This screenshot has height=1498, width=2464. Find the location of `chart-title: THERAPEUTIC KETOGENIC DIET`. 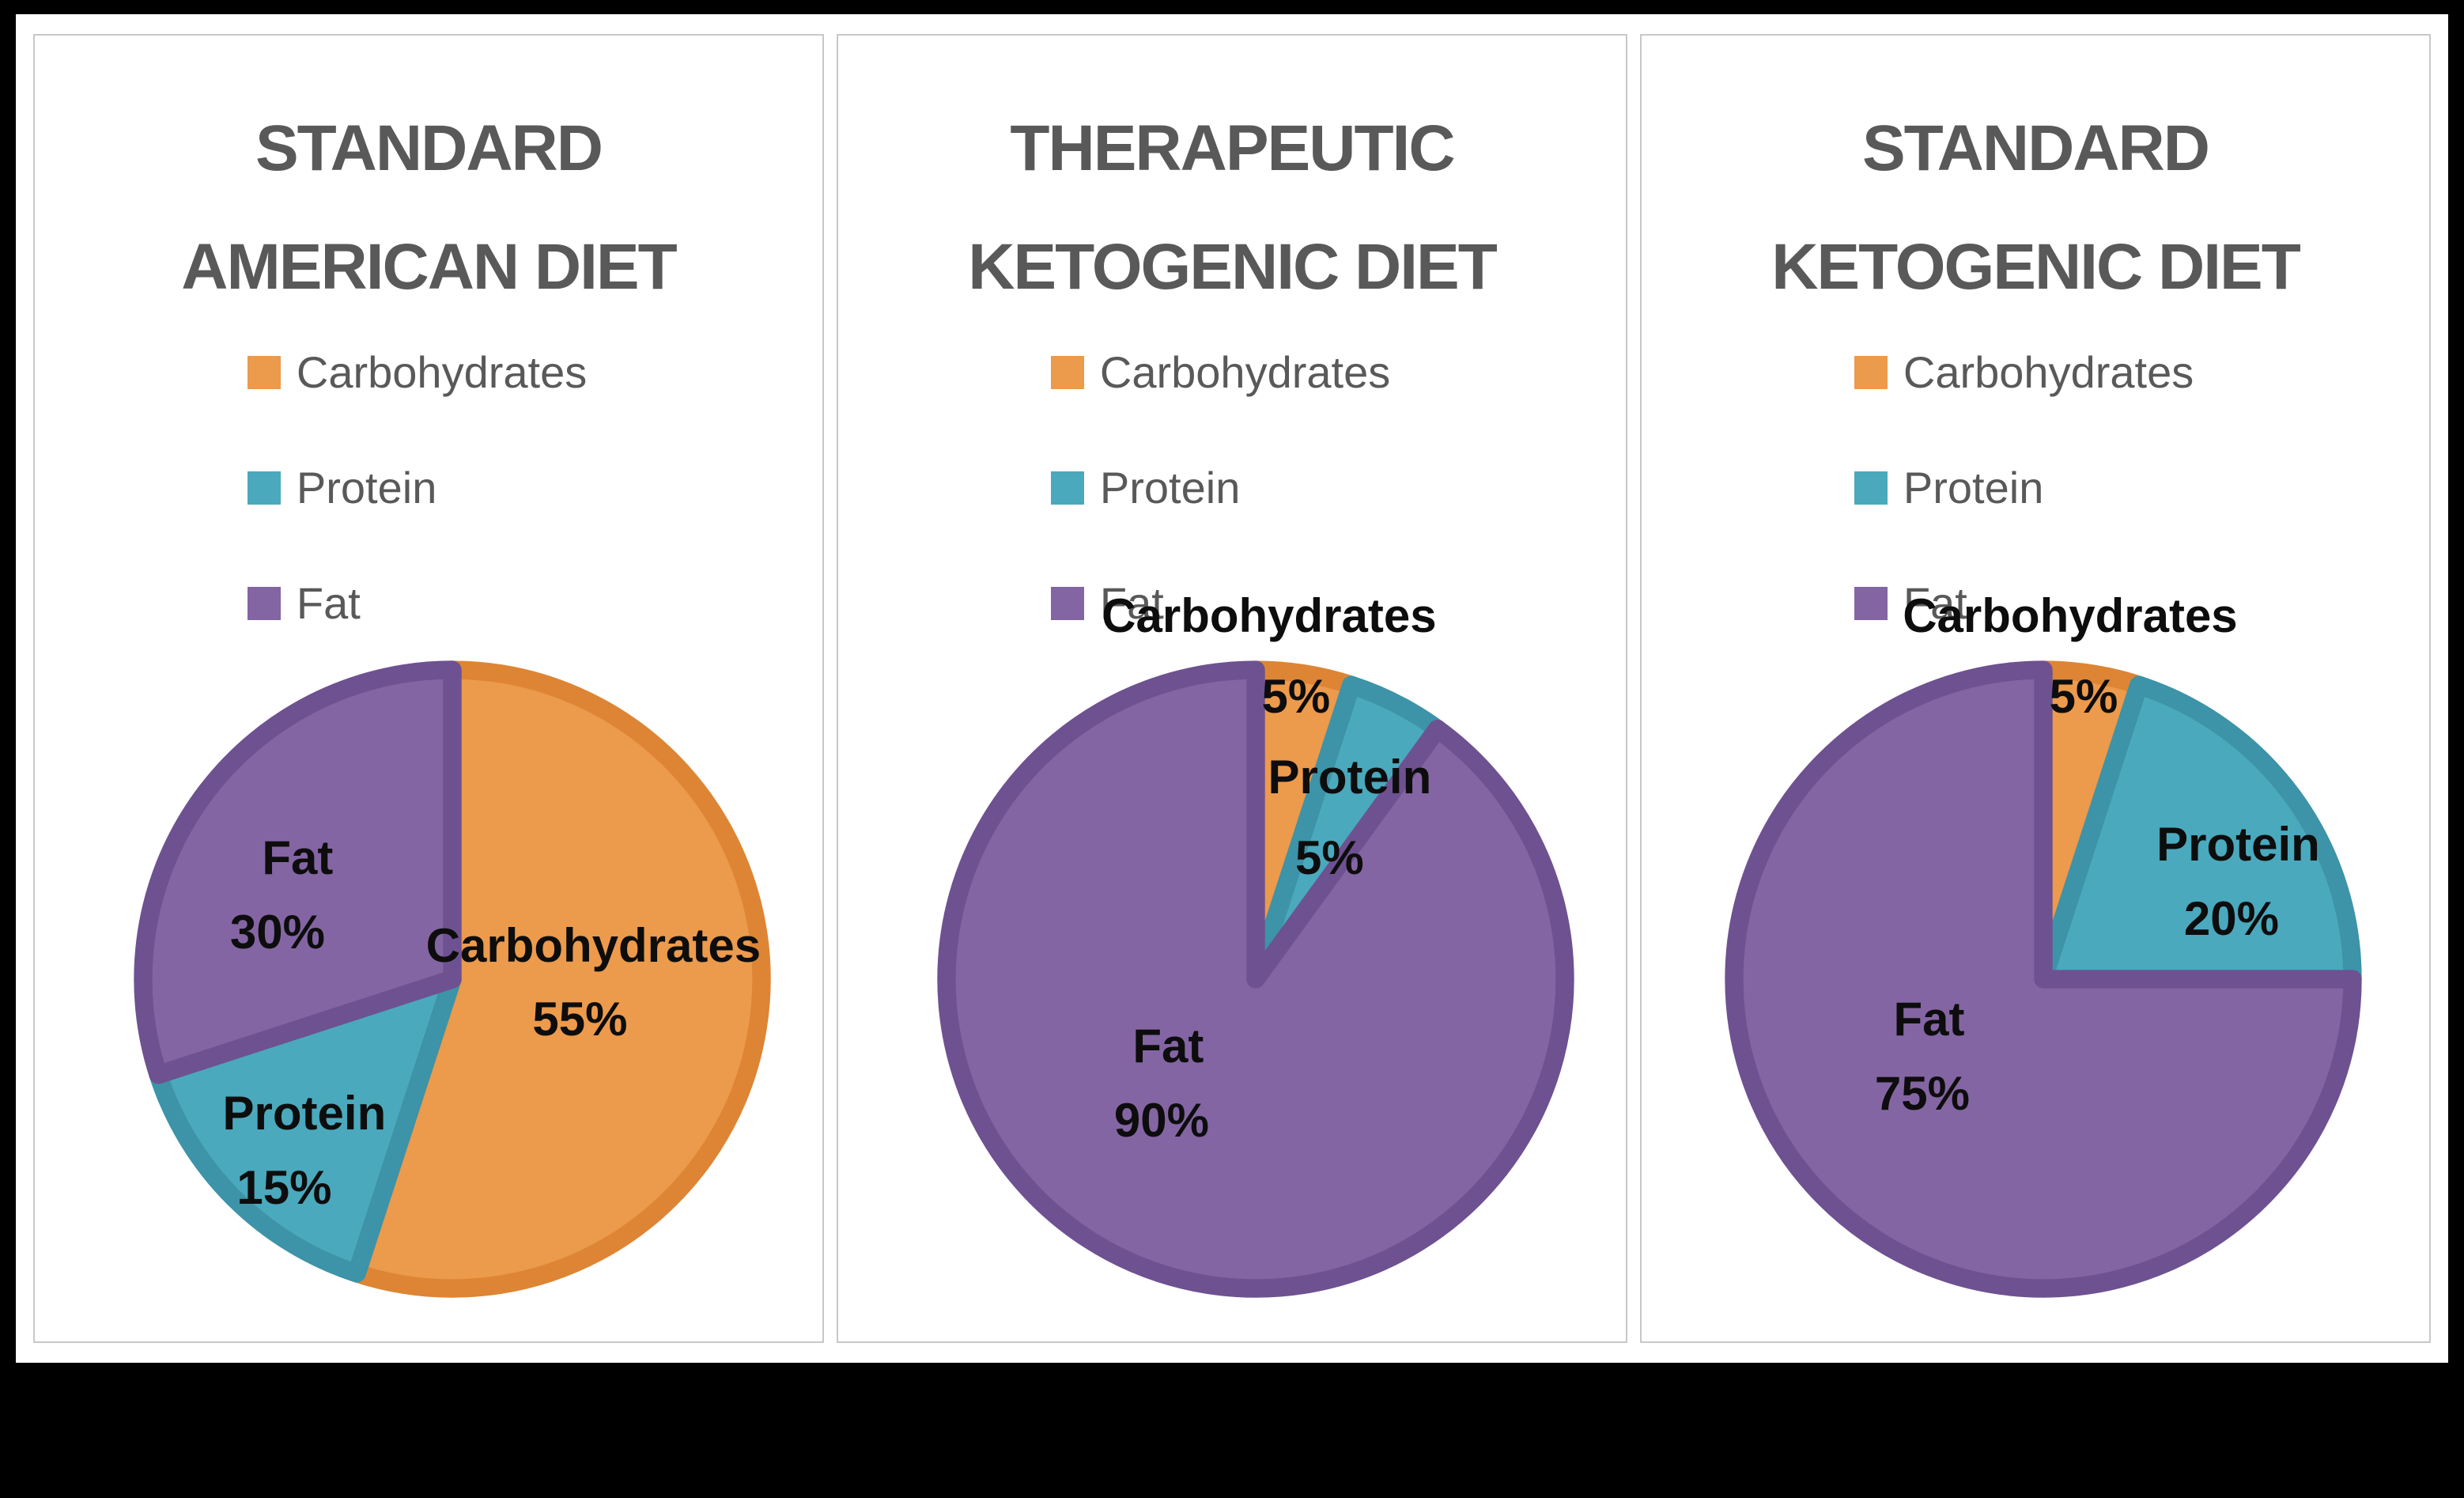

chart-title: THERAPEUTIC KETOGENIC DIET is located at coordinates (1232, 208).